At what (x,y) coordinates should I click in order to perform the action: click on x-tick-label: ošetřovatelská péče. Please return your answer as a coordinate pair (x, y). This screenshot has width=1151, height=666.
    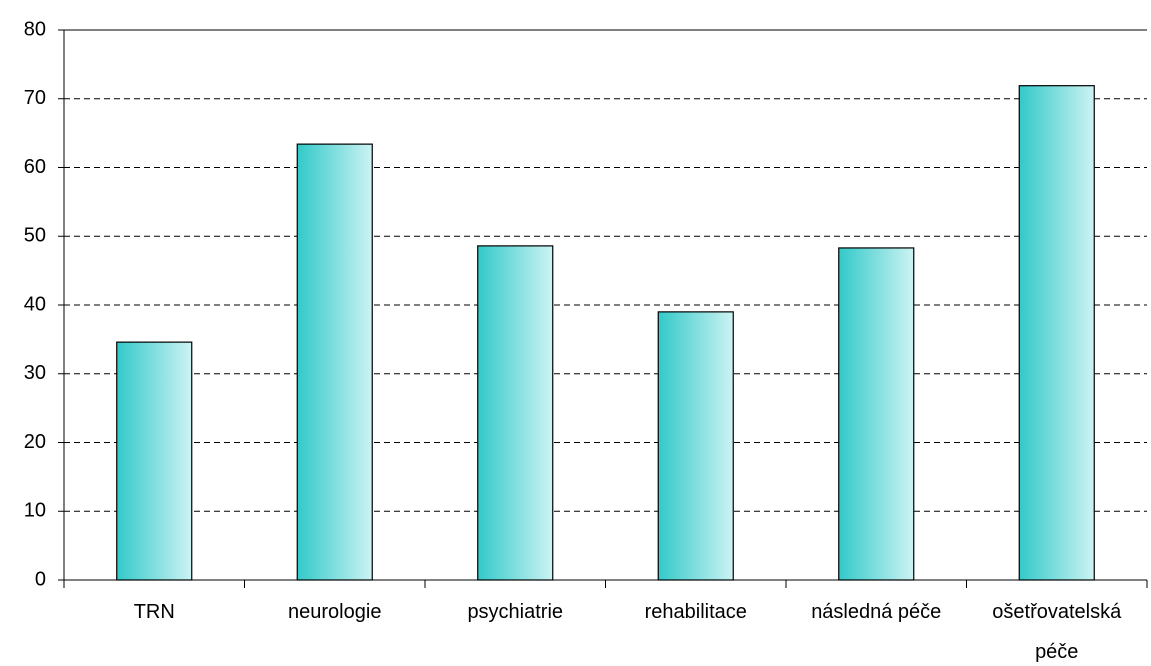
    Looking at the image, I should click on (1057, 632).